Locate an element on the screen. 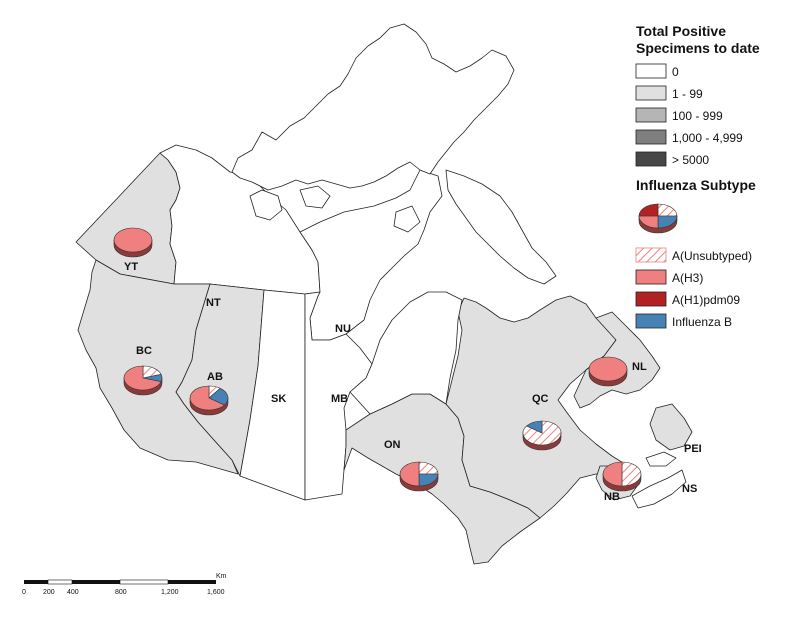 The image size is (800, 618). pie-ab is located at coordinates (209, 400).